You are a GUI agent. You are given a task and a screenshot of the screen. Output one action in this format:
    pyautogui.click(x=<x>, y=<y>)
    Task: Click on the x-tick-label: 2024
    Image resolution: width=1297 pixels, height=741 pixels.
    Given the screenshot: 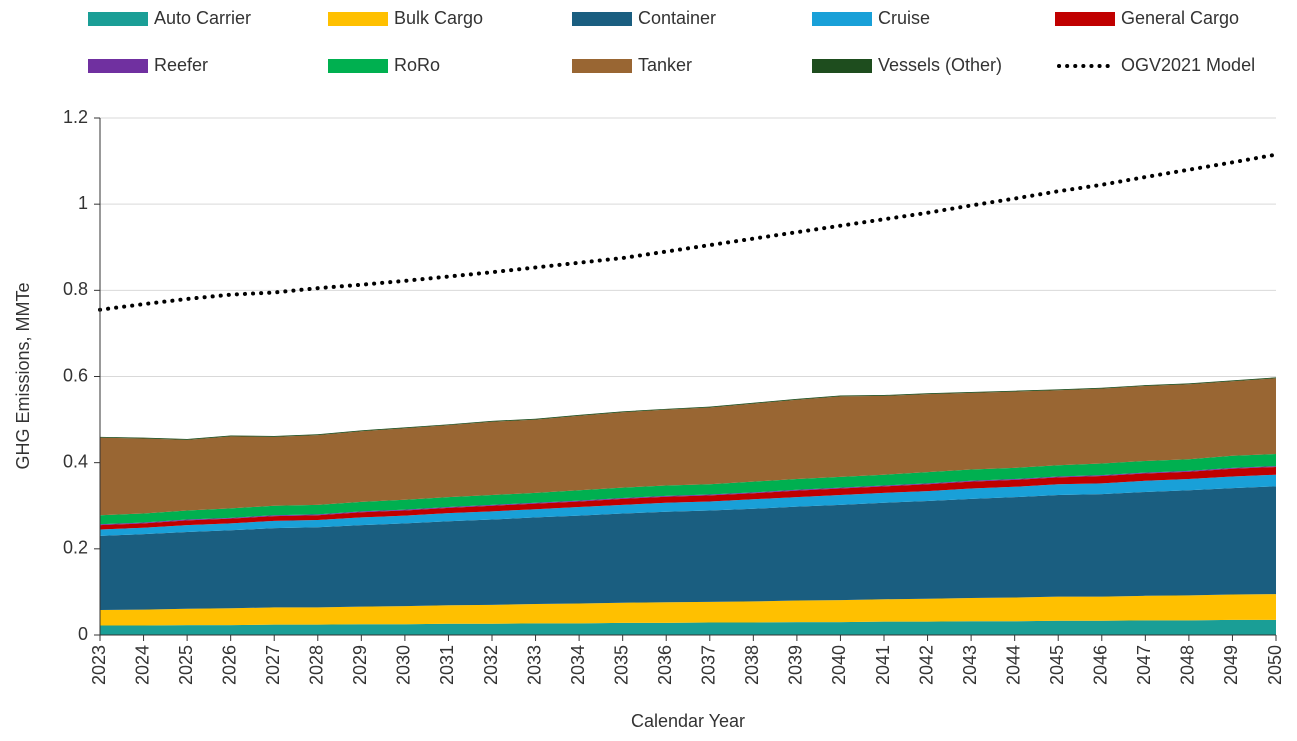 What is the action you would take?
    pyautogui.click(x=142, y=665)
    